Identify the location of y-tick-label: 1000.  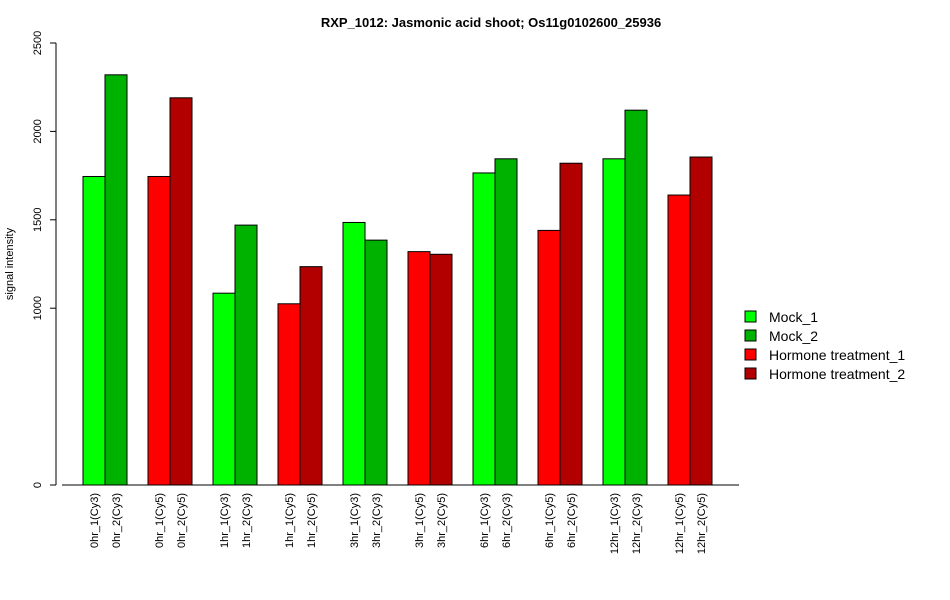
(38, 308).